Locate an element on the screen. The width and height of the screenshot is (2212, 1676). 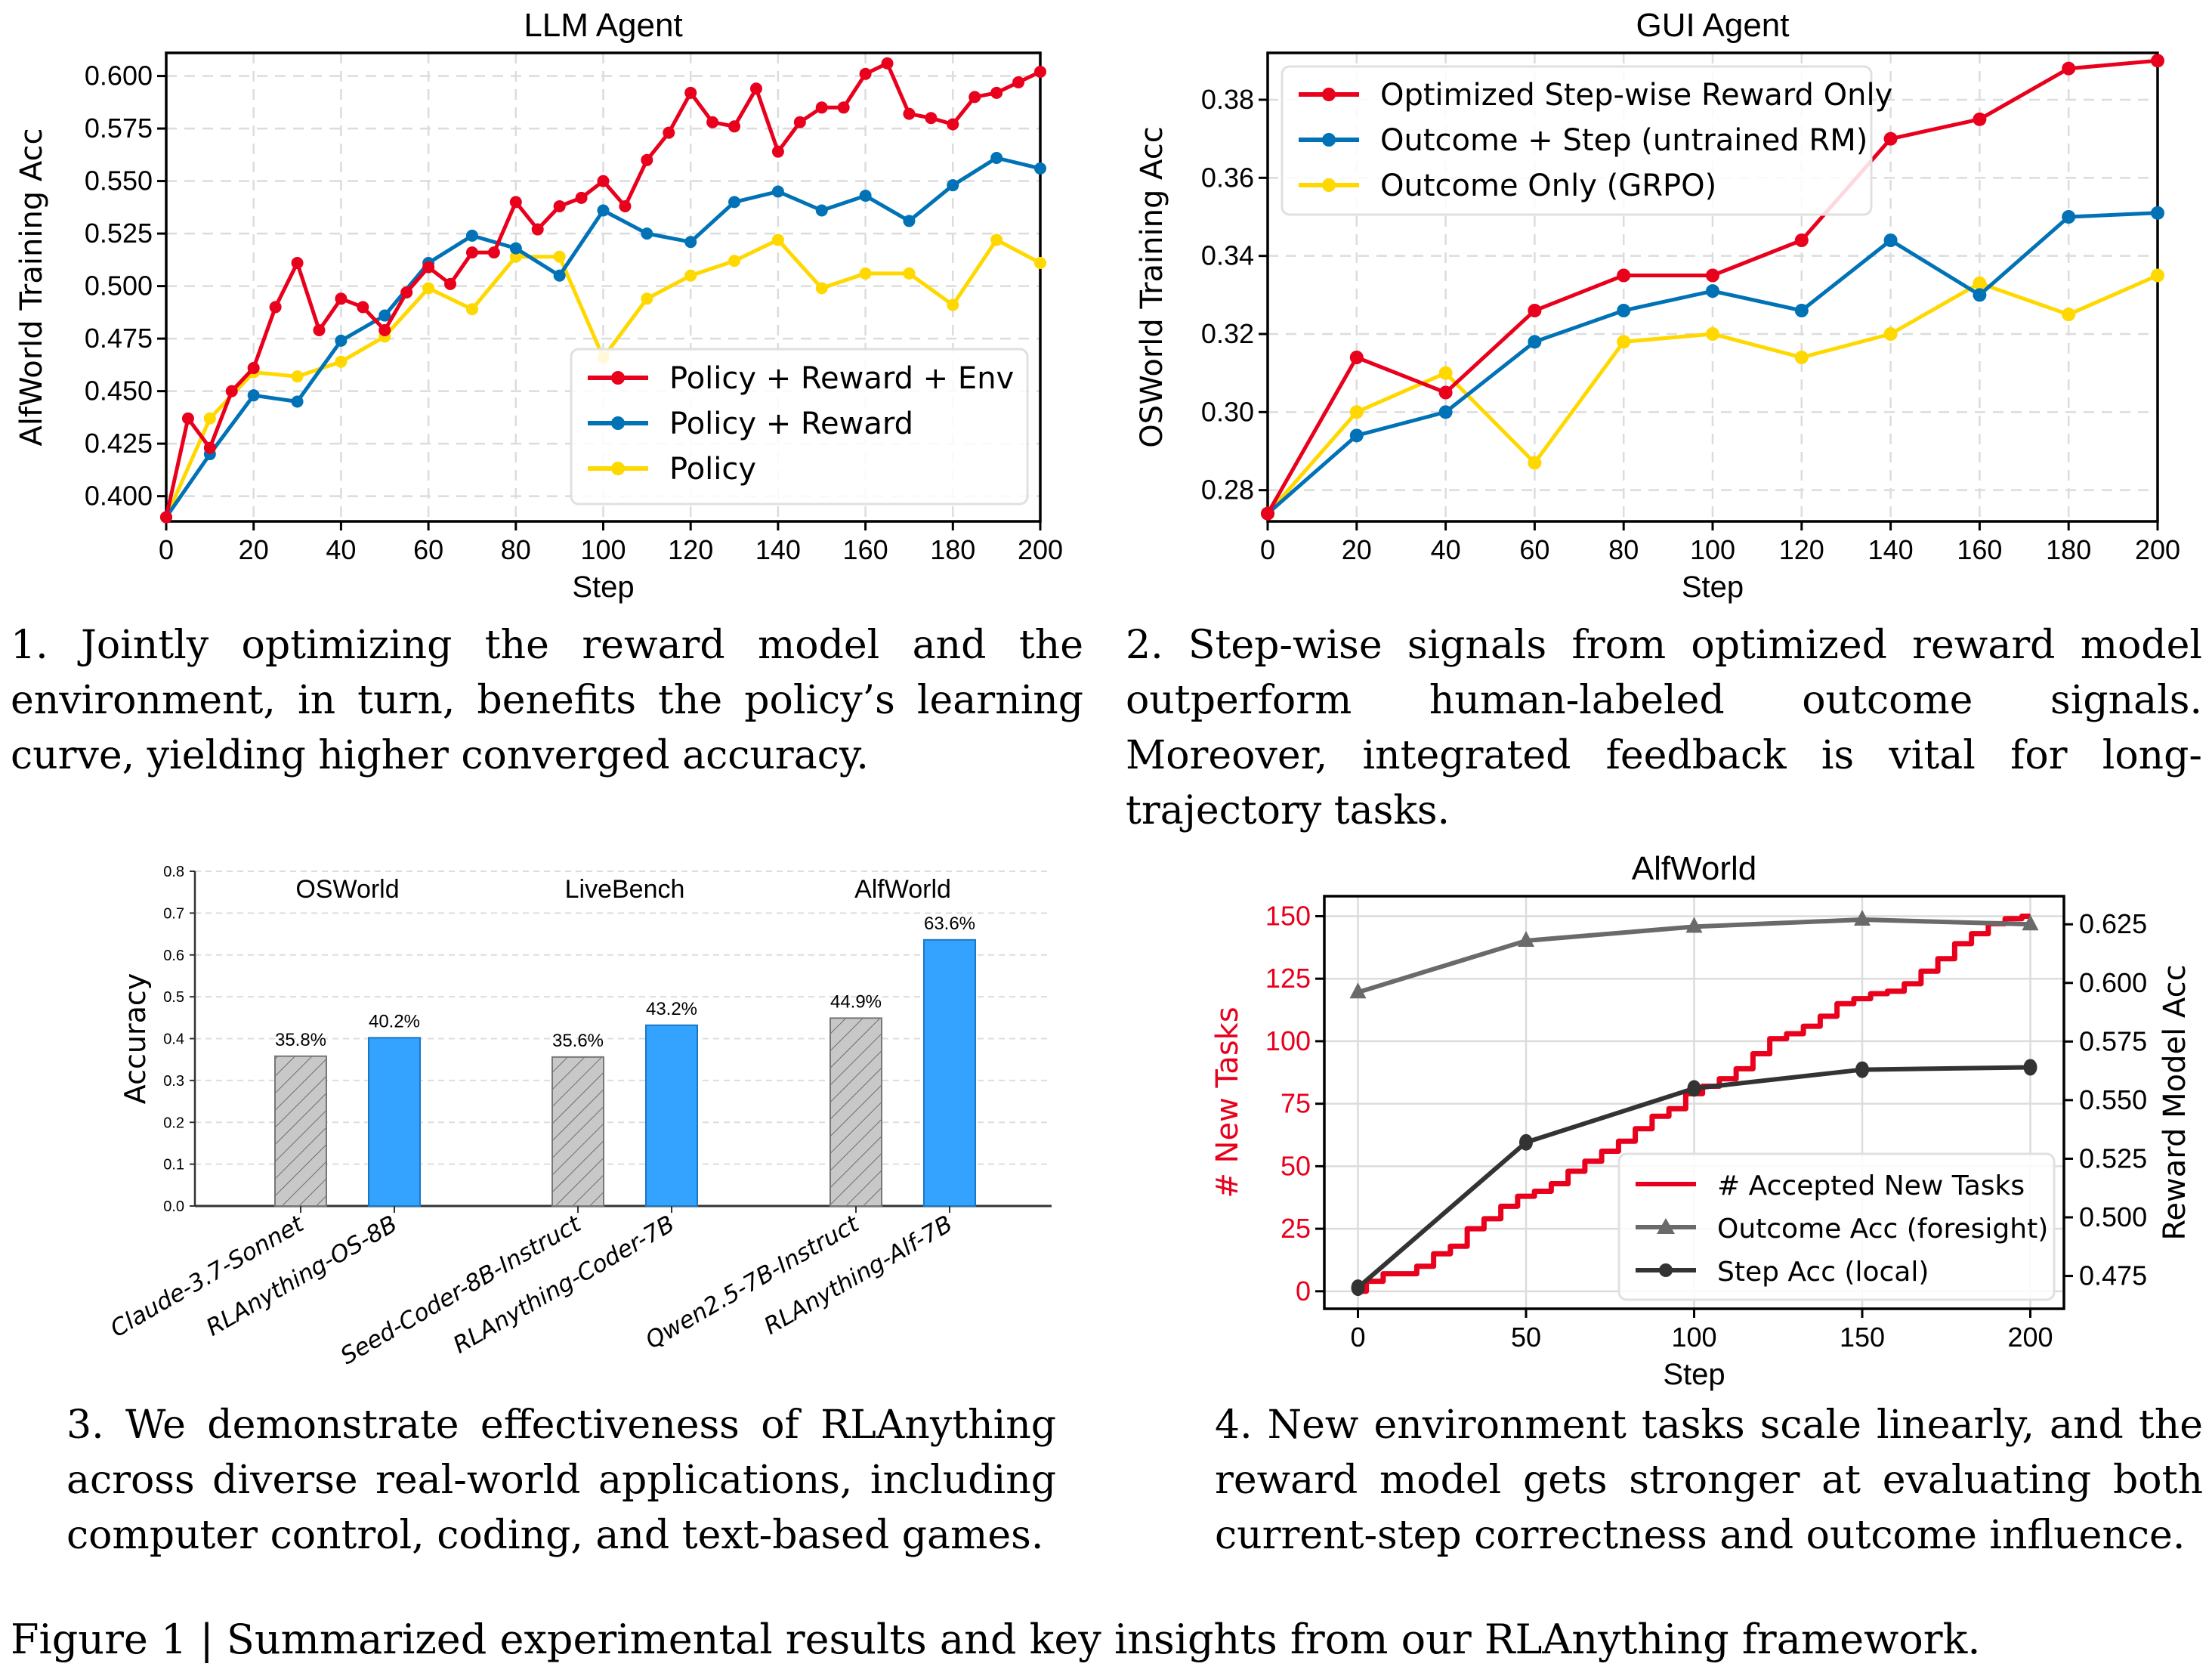
right-y-tick-label: 0.600 is located at coordinates (2113, 982).